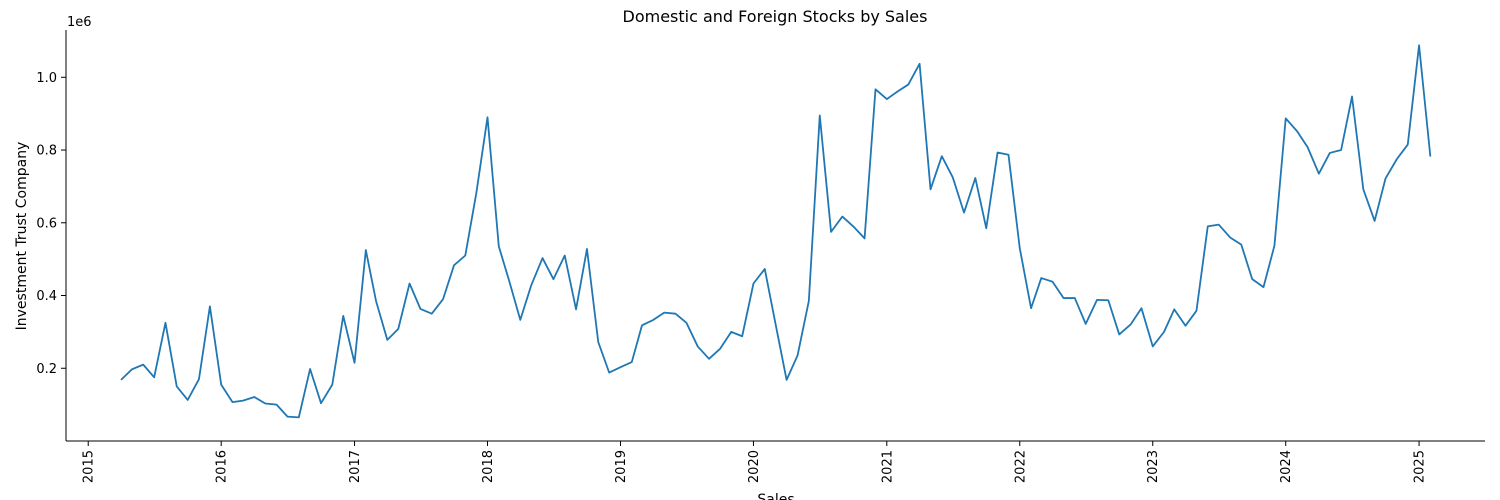 The image size is (1500, 500). Describe the element at coordinates (222, 466) in the screenshot. I see `x-tick-label: 2016` at that location.